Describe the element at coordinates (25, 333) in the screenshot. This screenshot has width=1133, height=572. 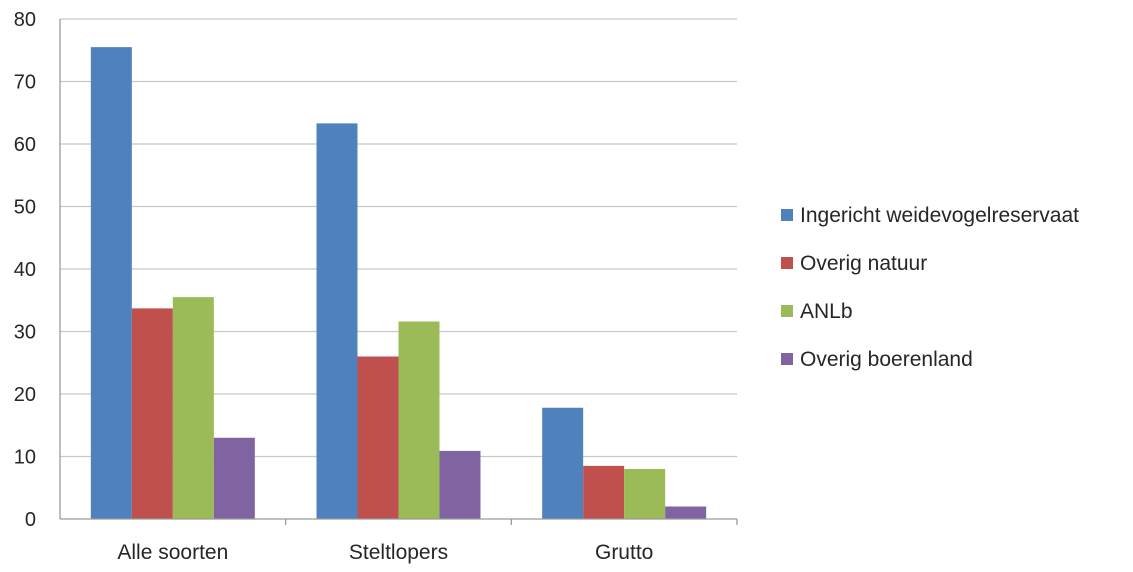
I see `y-tick-label: 30` at that location.